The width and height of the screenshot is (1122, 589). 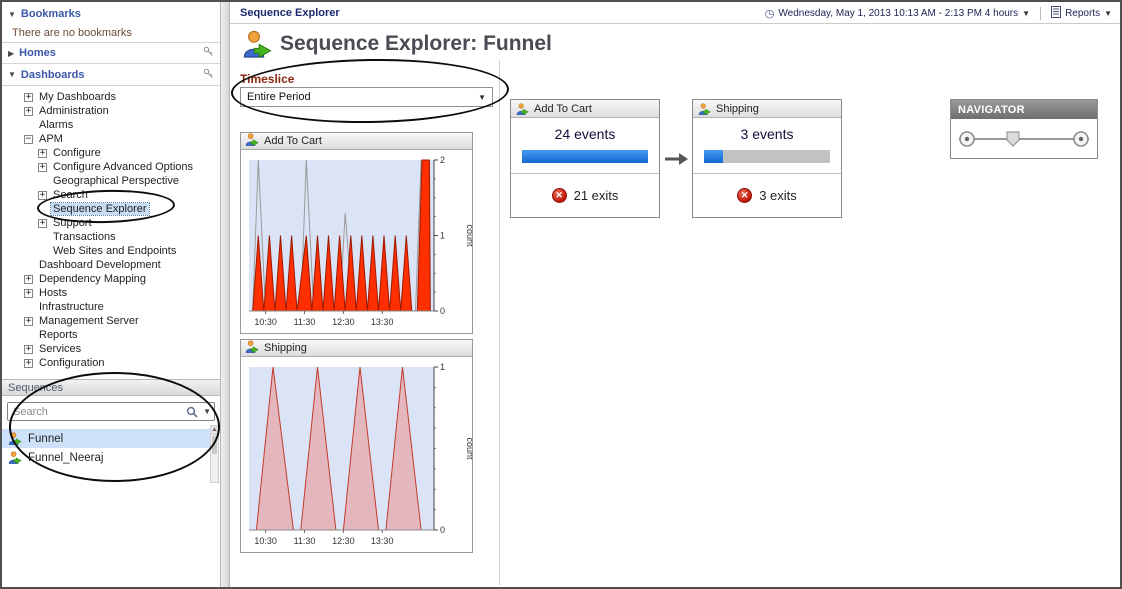 I want to click on funnel-step-shipping: Shipping 3 events ✕ 3 exits, so click(x=767, y=158).